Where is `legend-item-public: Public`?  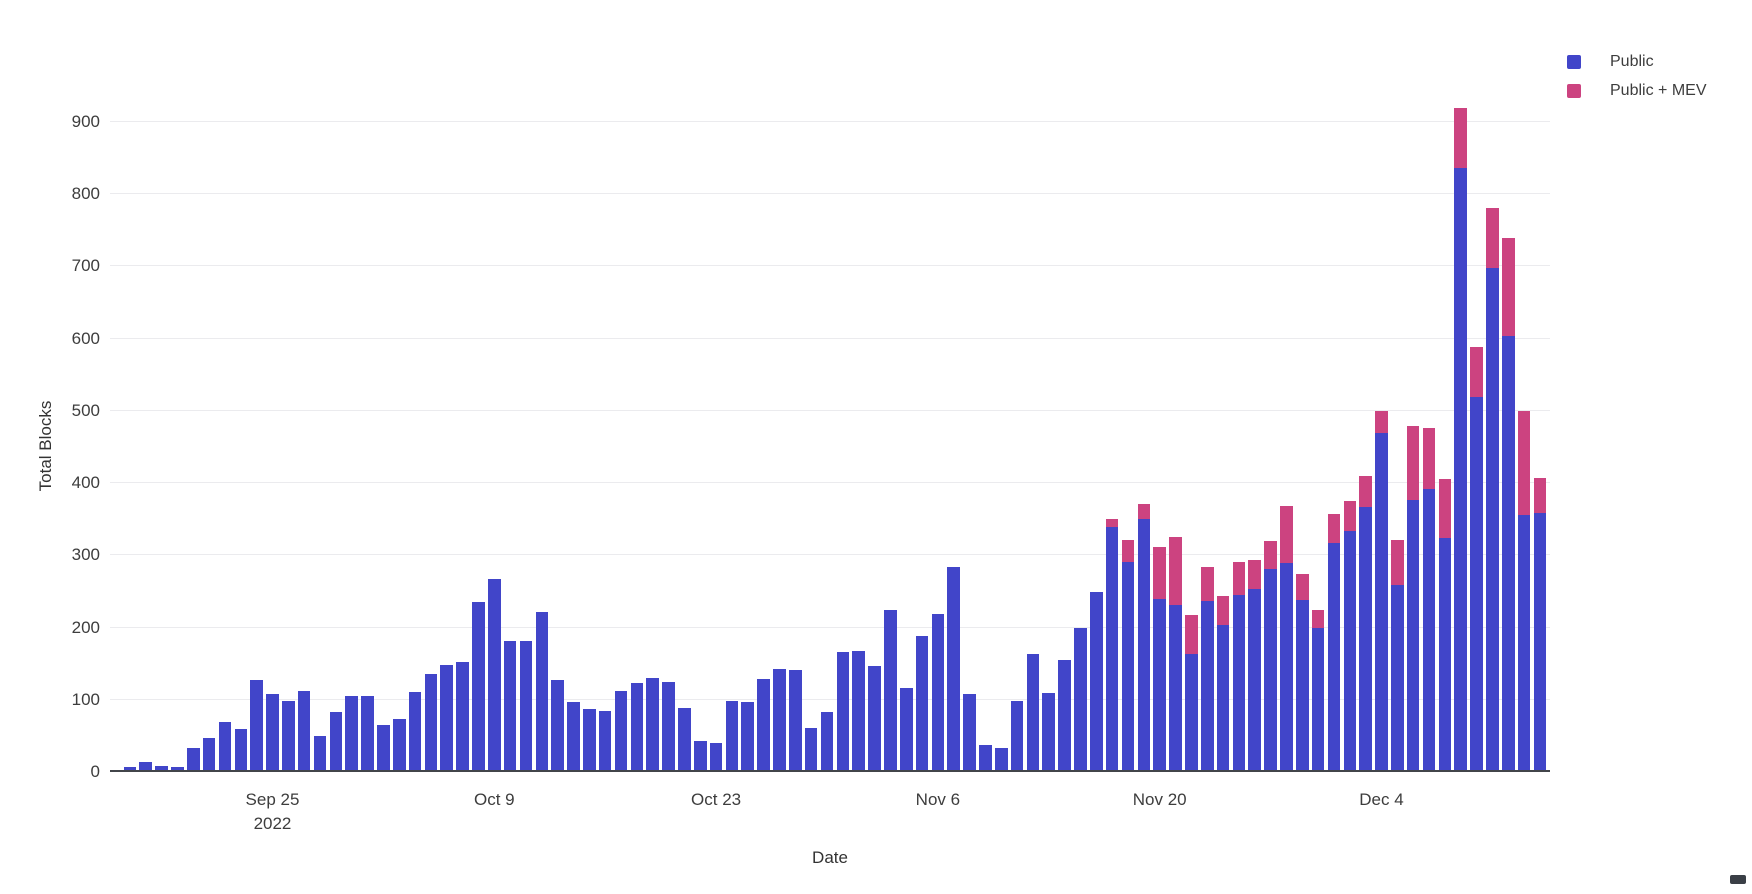 legend-item-public: Public is located at coordinates (1636, 62).